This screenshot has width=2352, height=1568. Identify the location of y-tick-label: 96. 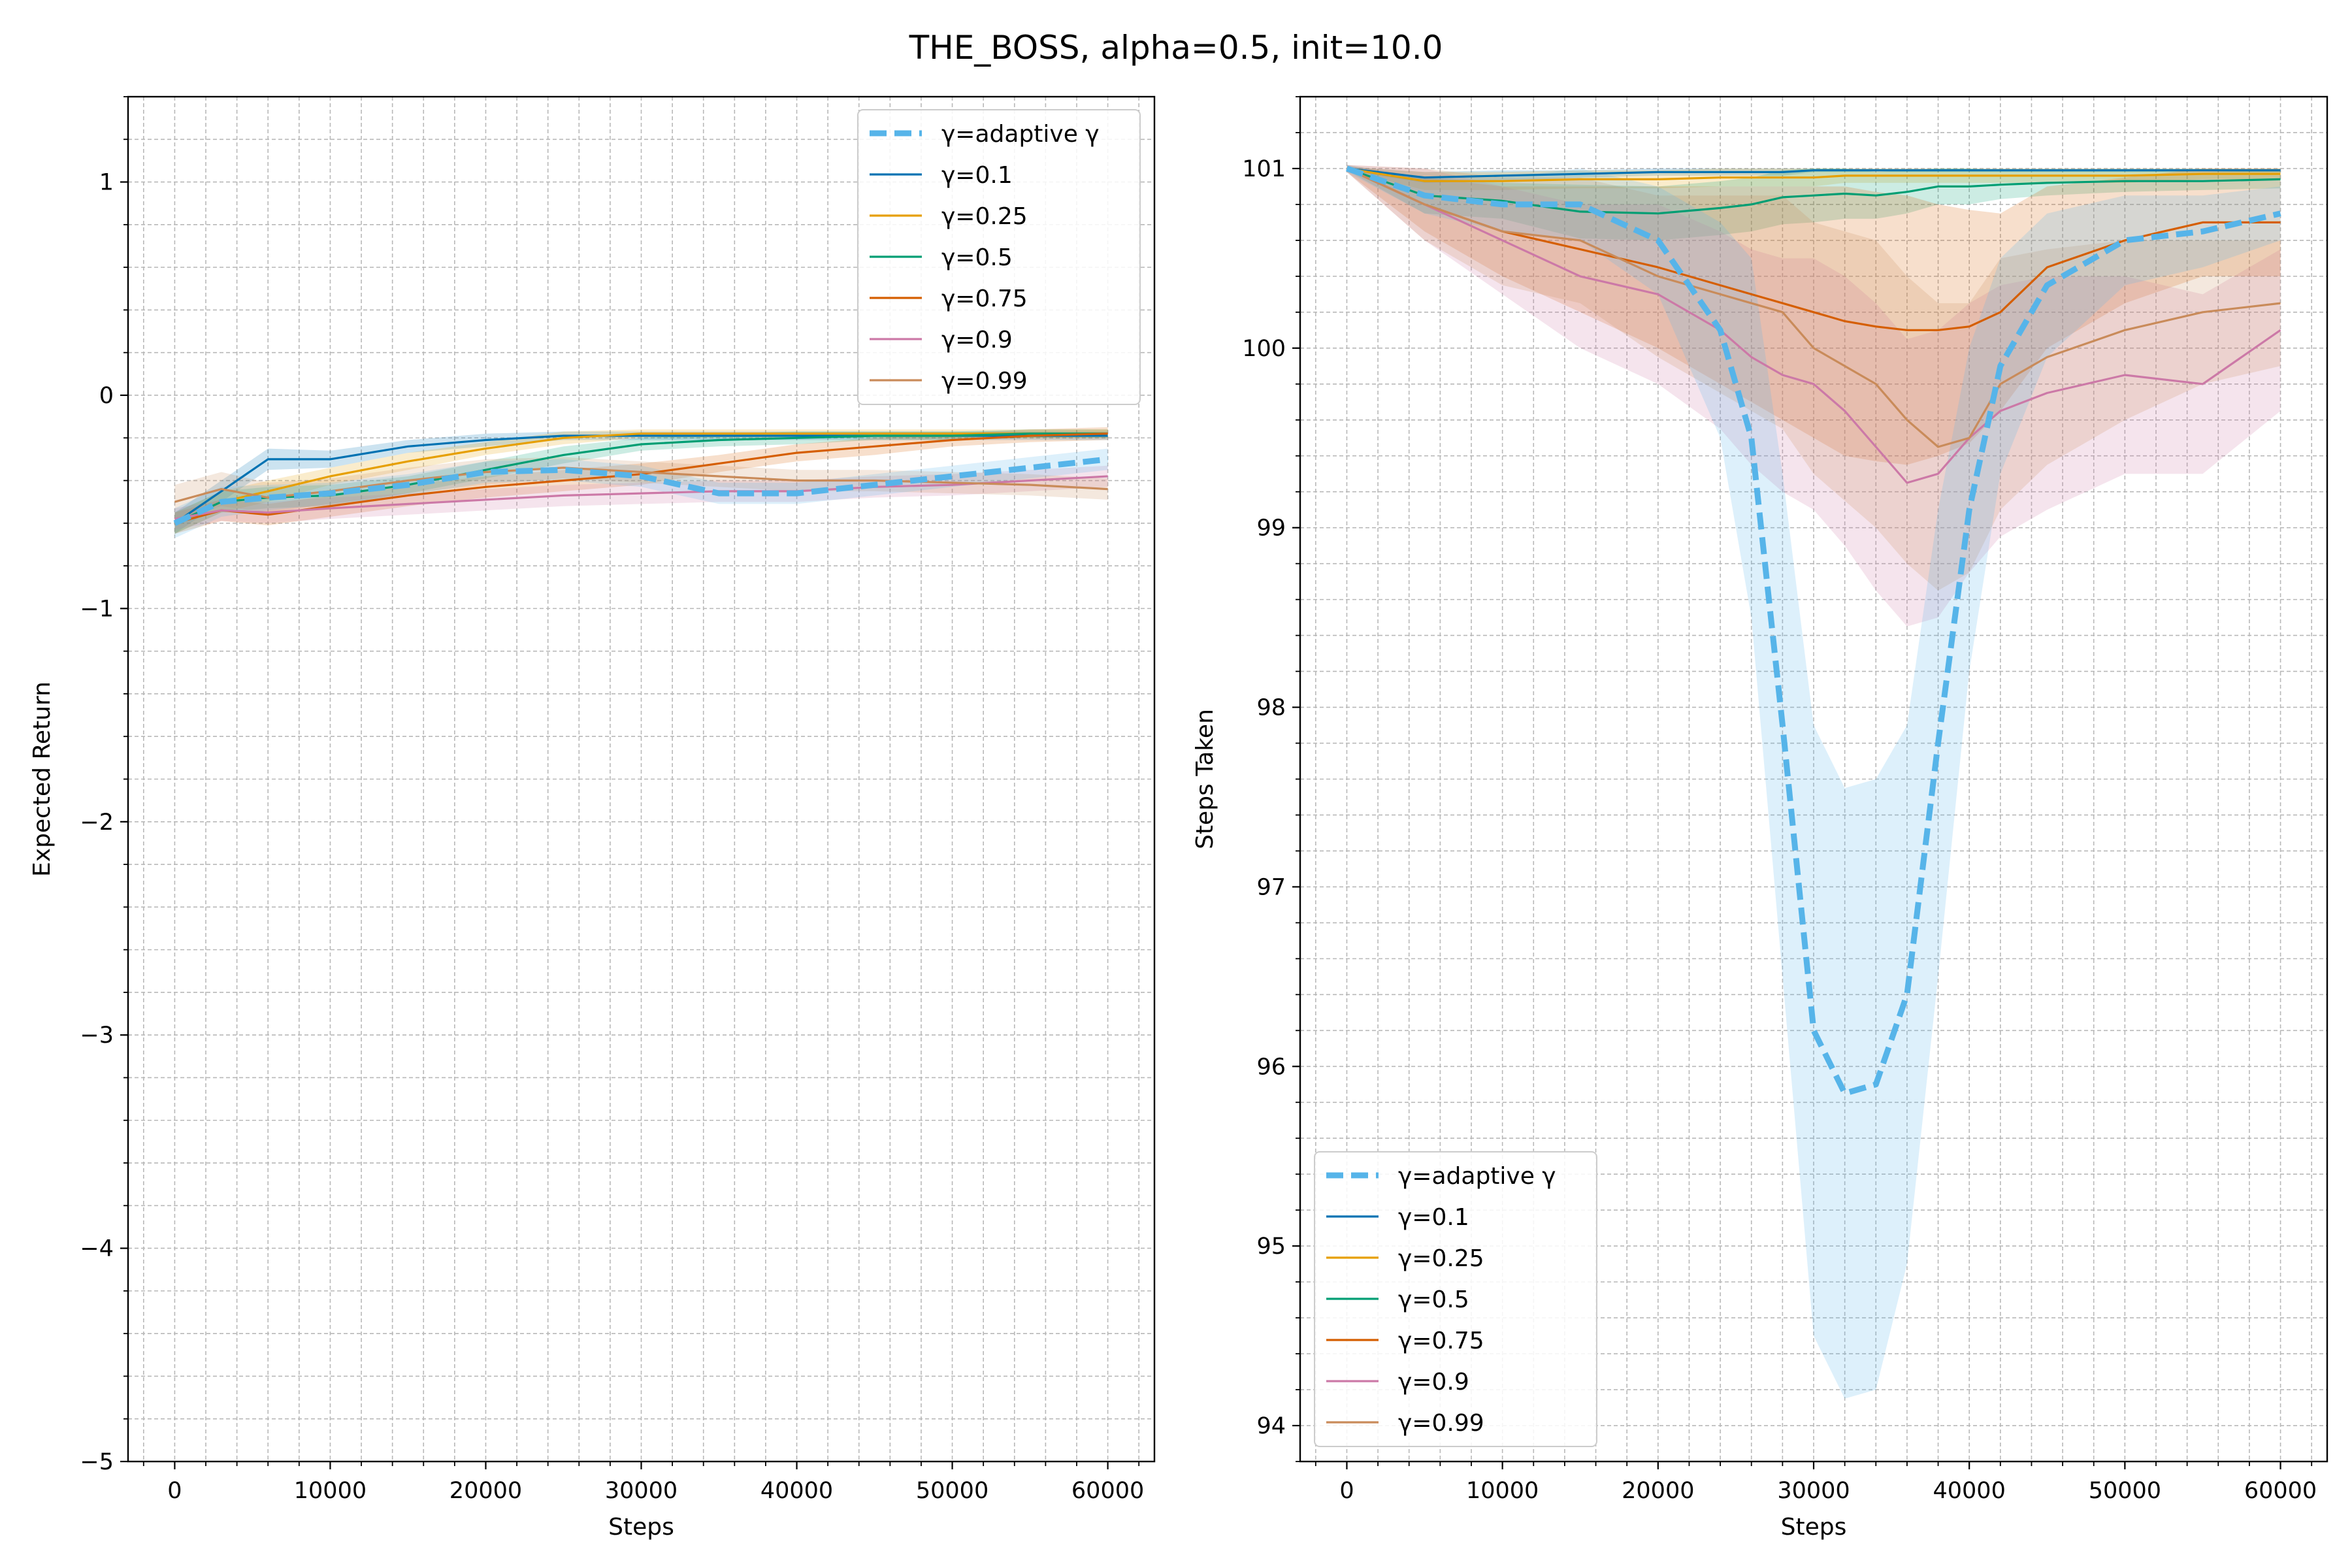
(1271, 1067).